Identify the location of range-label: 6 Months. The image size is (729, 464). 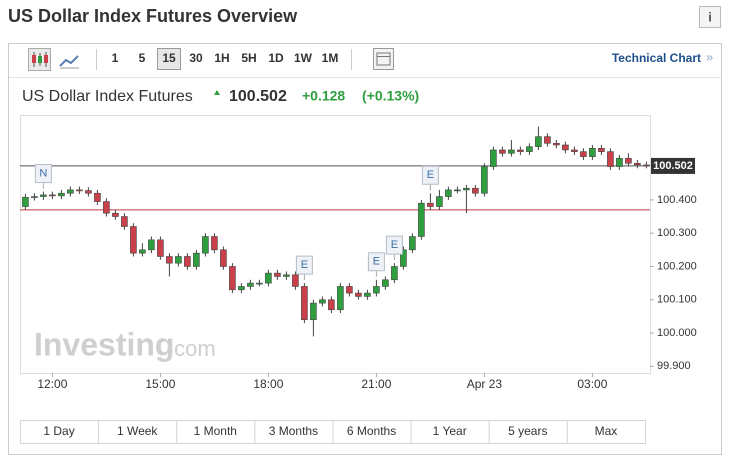
(371, 431).